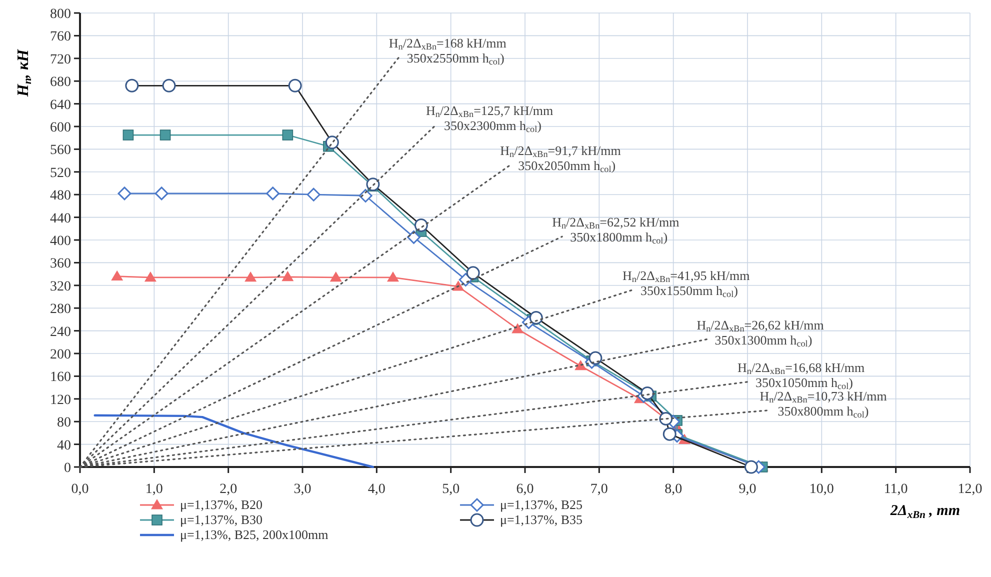  Describe the element at coordinates (154, 489) in the screenshot. I see `x-tick-label: 1,0` at that location.